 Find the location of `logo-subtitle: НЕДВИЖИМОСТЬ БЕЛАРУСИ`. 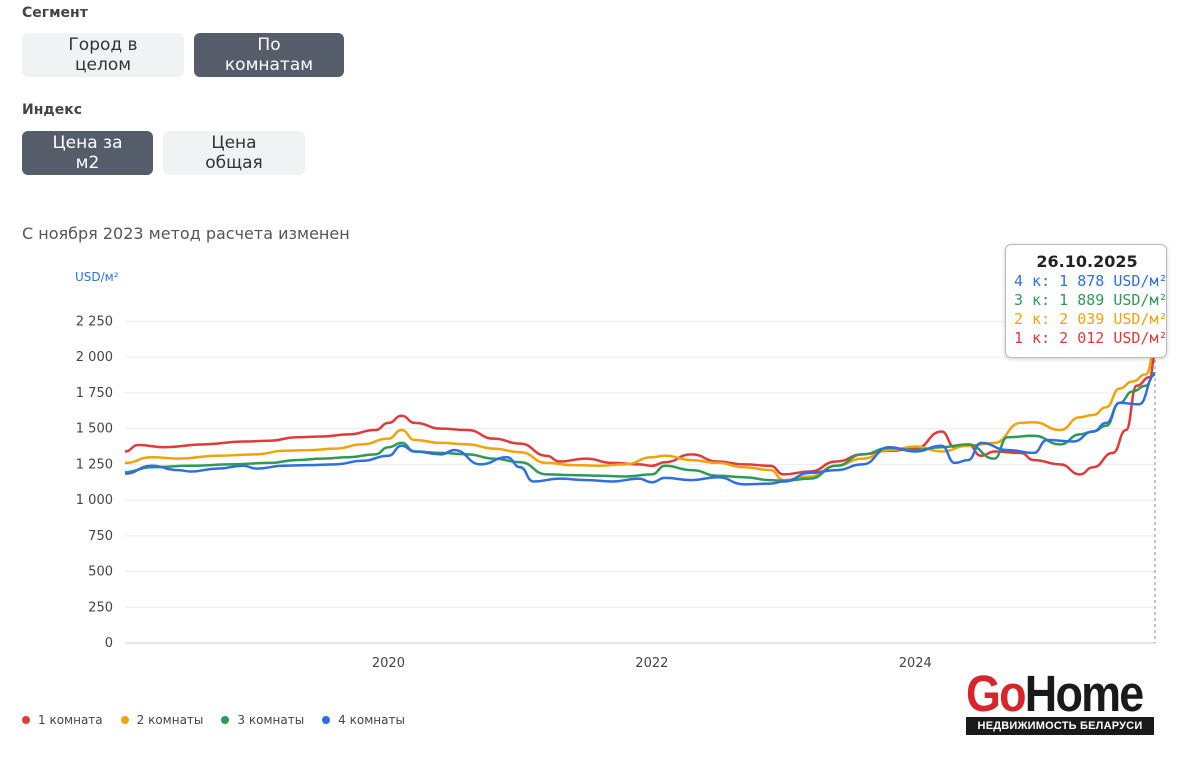

logo-subtitle: НЕДВИЖИМОСТЬ БЕЛАРУСИ is located at coordinates (1060, 726).